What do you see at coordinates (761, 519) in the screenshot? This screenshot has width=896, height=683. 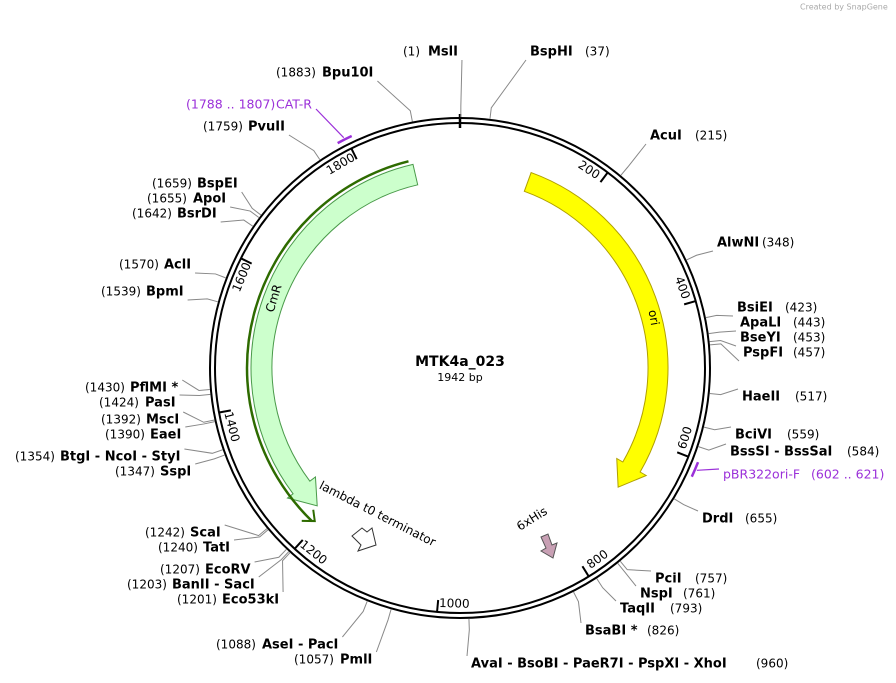 I see `site-position: (655)` at bounding box center [761, 519].